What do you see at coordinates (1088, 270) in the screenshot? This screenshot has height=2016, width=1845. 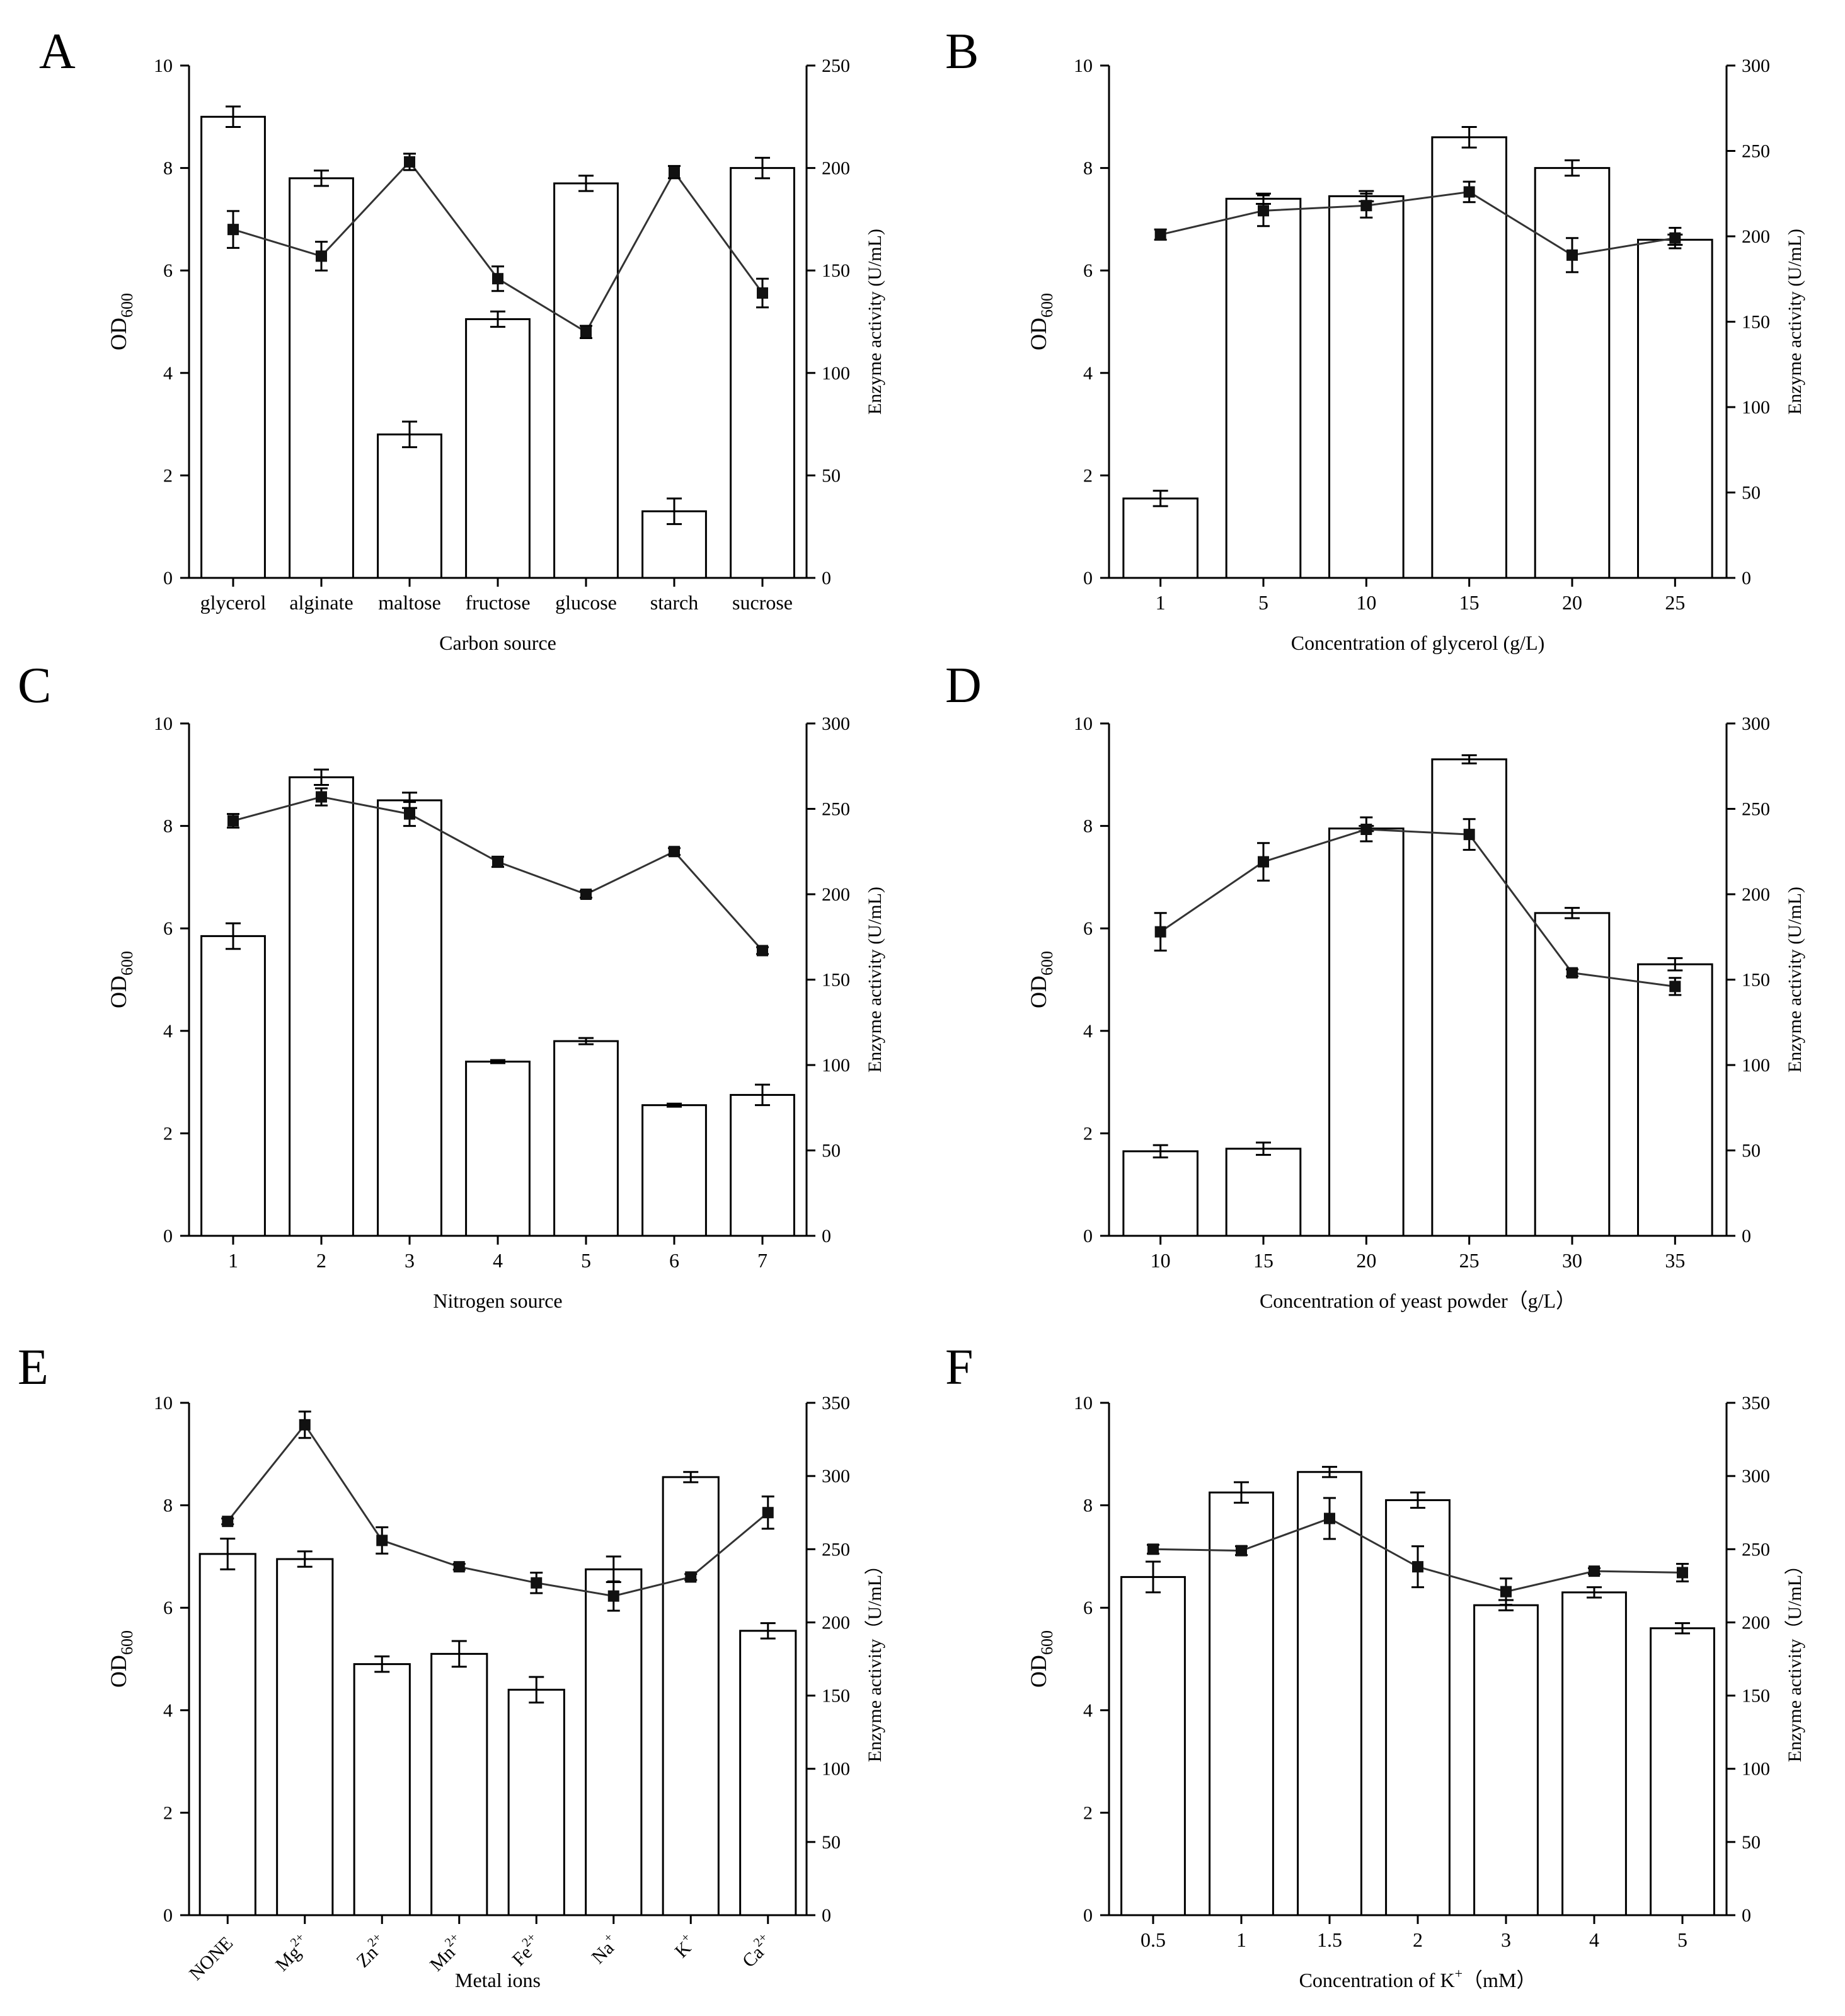 I see `y-left-tick-label: 6` at bounding box center [1088, 270].